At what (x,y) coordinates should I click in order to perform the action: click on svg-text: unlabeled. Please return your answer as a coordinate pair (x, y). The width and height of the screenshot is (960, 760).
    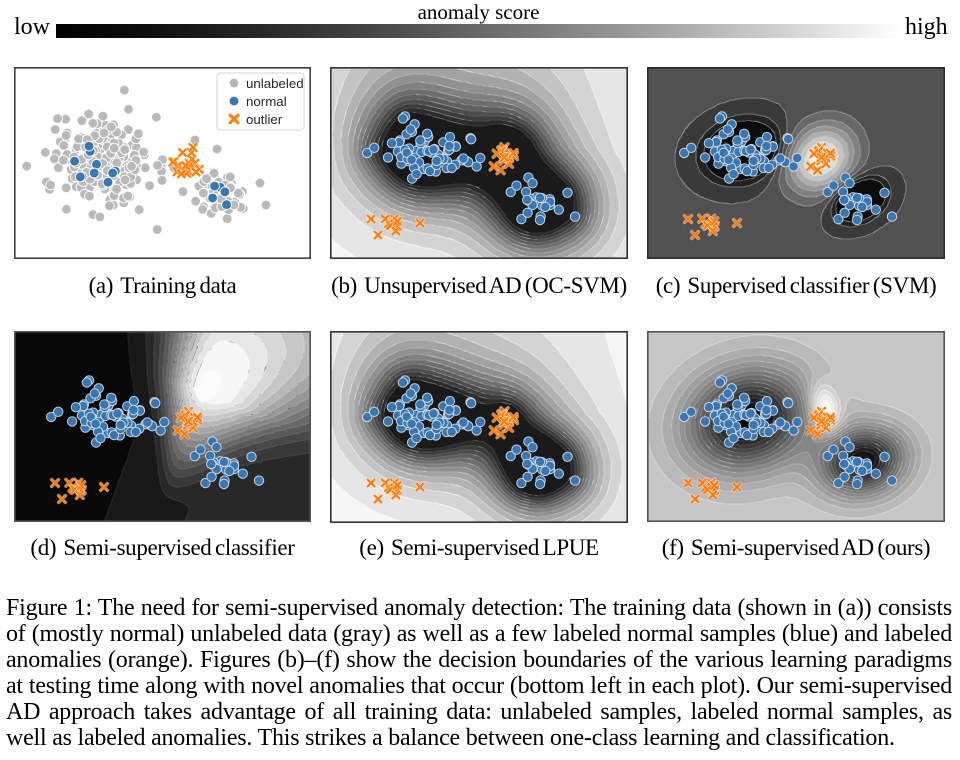
    Looking at the image, I should click on (275, 83).